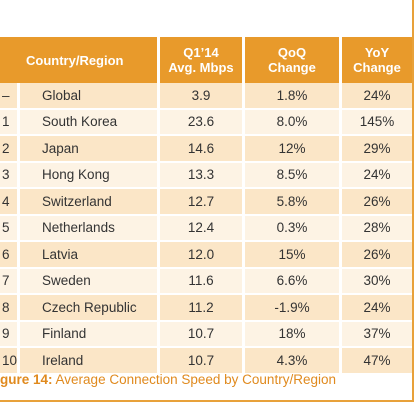  Describe the element at coordinates (292, 175) in the screenshot. I see `row-qoq-change: 8.5%` at that location.